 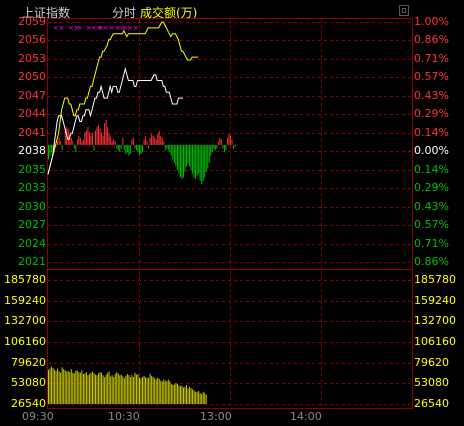 I want to click on price-label-left: 2044, so click(x=32, y=113).